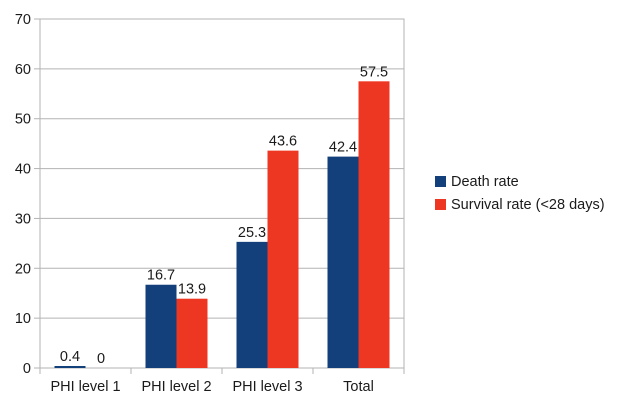 Image resolution: width=617 pixels, height=396 pixels. I want to click on data-label: 13.9, so click(192, 290).